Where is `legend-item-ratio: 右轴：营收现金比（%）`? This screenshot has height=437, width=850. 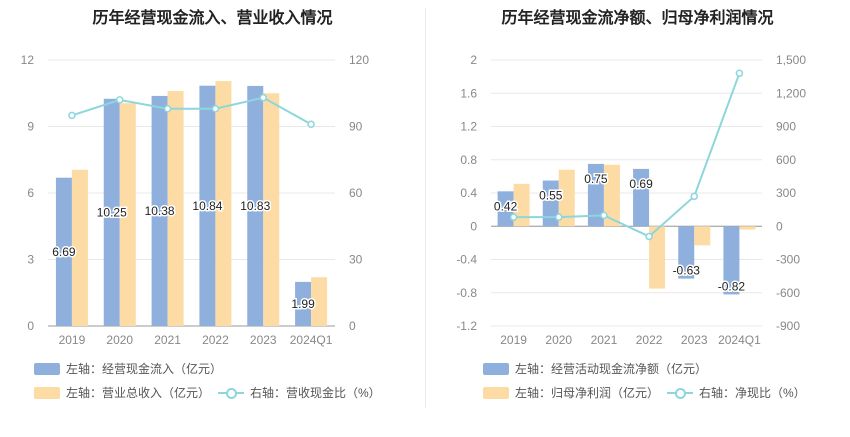
legend-item-ratio: 右轴：营收现金比（%） is located at coordinates (299, 392).